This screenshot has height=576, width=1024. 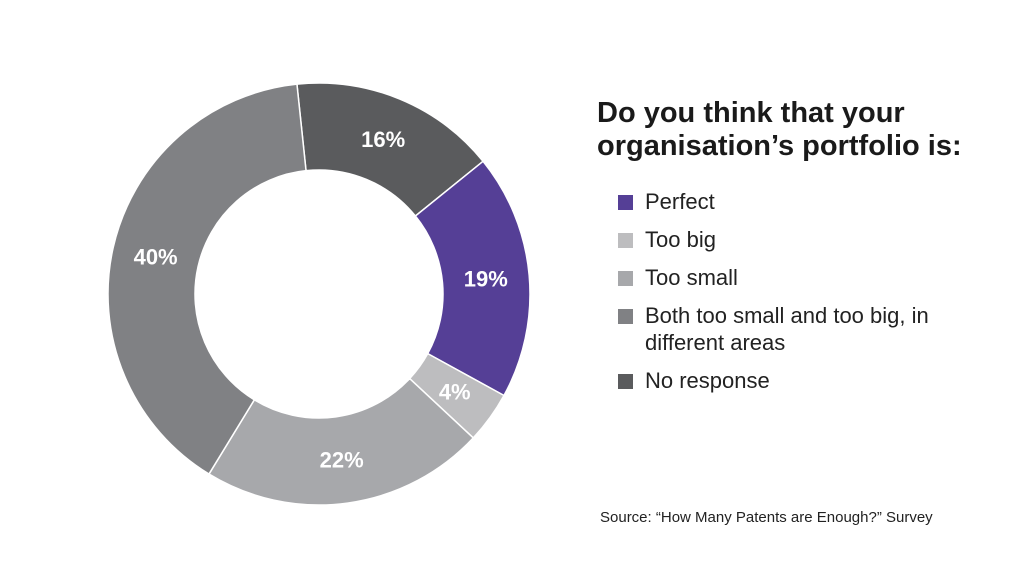 I want to click on legend-item-too-big: Too big, so click(x=791, y=239).